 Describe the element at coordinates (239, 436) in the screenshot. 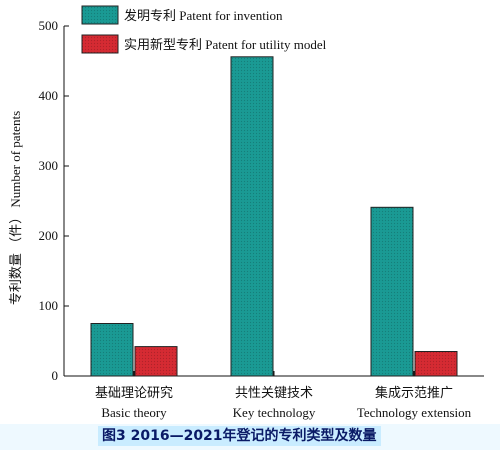

I see `figure-caption: 图3 2016—2021年登记的专利类型及数量` at that location.